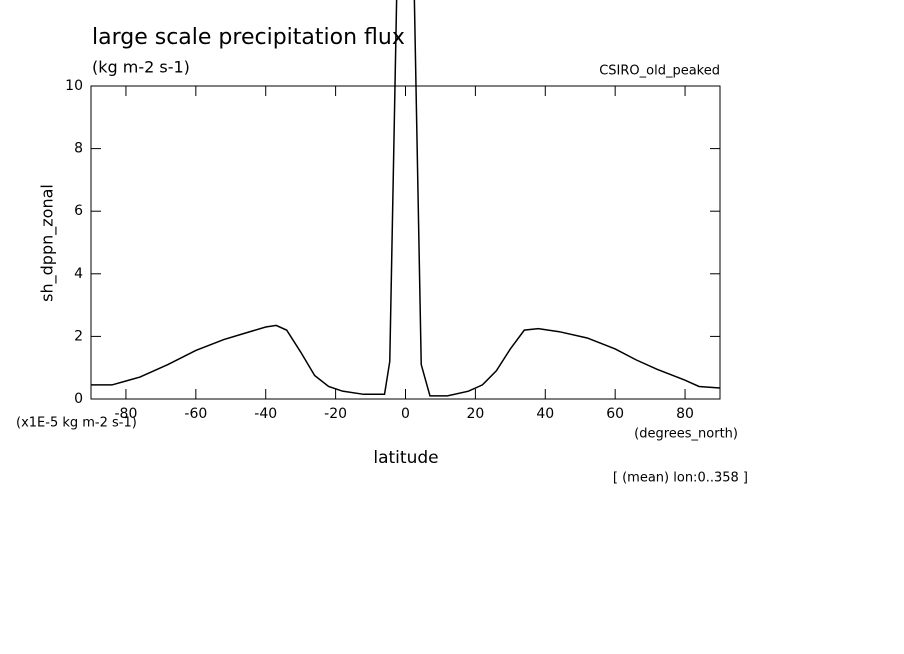 This screenshot has width=904, height=654. What do you see at coordinates (195, 414) in the screenshot?
I see `x-tick-label: -60` at bounding box center [195, 414].